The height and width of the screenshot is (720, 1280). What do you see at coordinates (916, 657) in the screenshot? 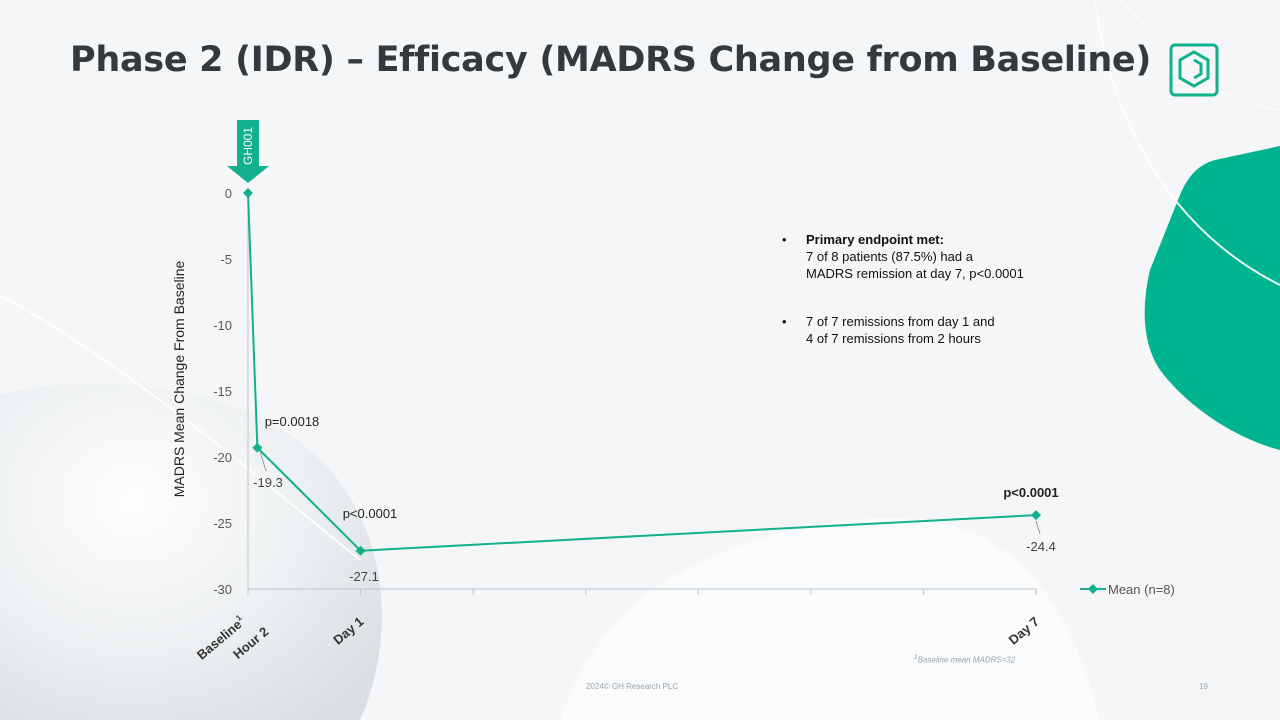
I see `footnote-superscript: 1` at bounding box center [916, 657].